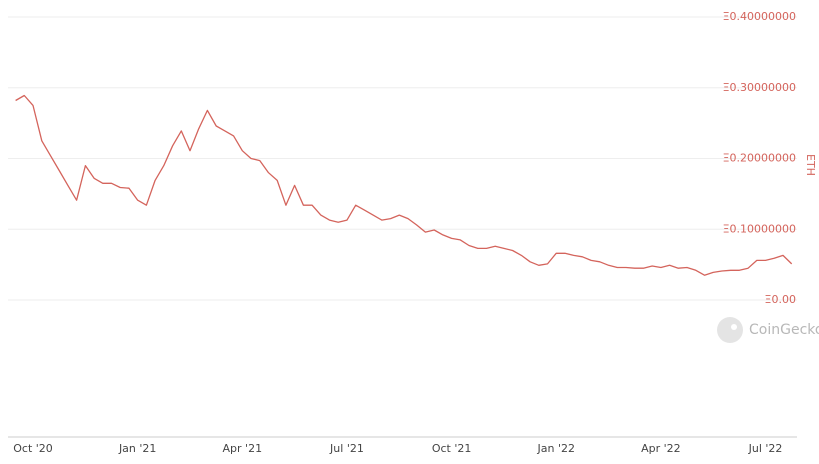 This screenshot has height=464, width=819. What do you see at coordinates (765, 448) in the screenshot?
I see `x-tick-label: Jul '22` at bounding box center [765, 448].